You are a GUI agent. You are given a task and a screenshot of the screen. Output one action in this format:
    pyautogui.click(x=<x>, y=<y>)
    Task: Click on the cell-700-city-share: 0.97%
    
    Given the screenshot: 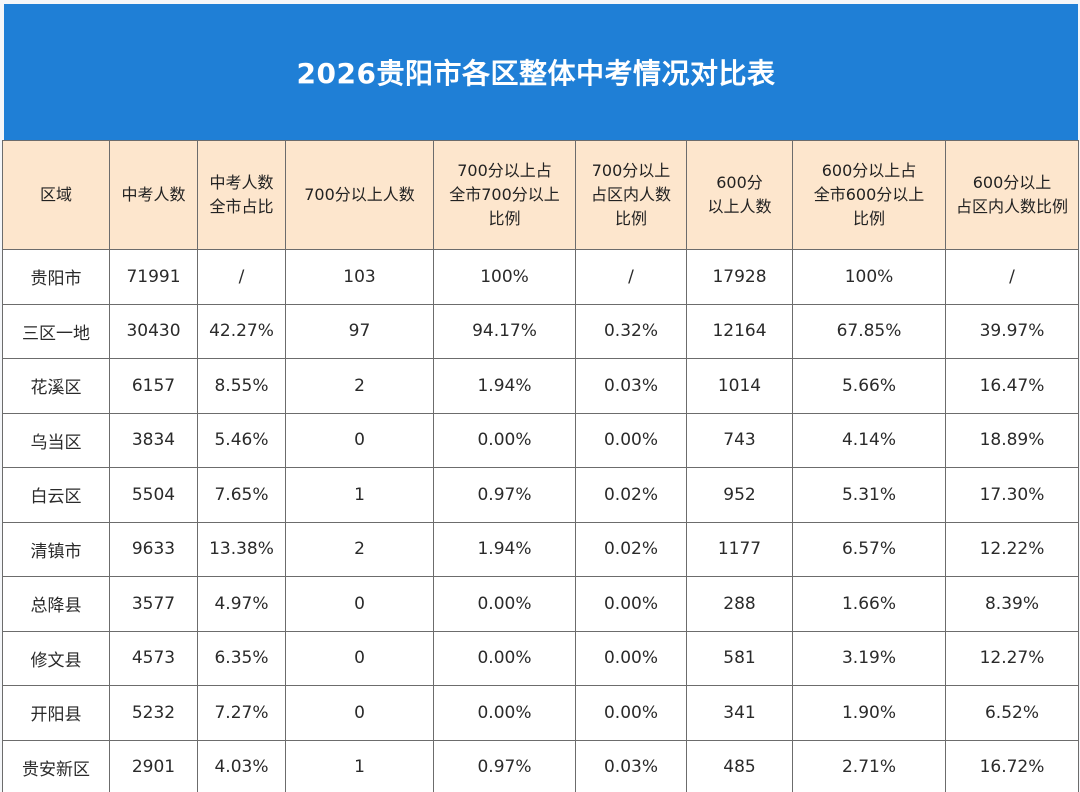 What is the action you would take?
    pyautogui.click(x=504, y=765)
    